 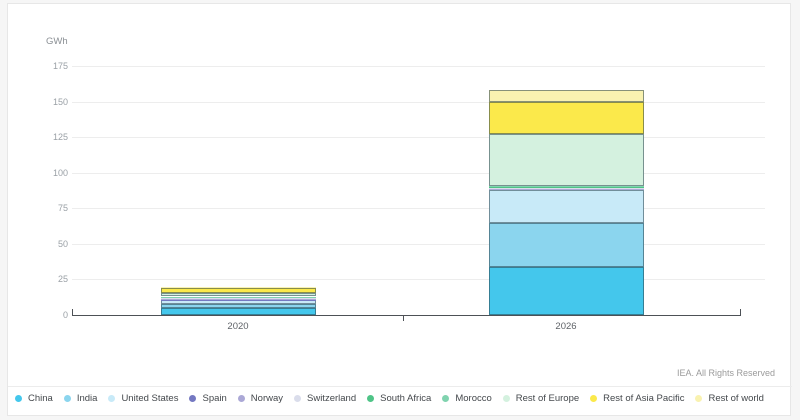 I want to click on legend-item-united-states: United States, so click(x=143, y=398).